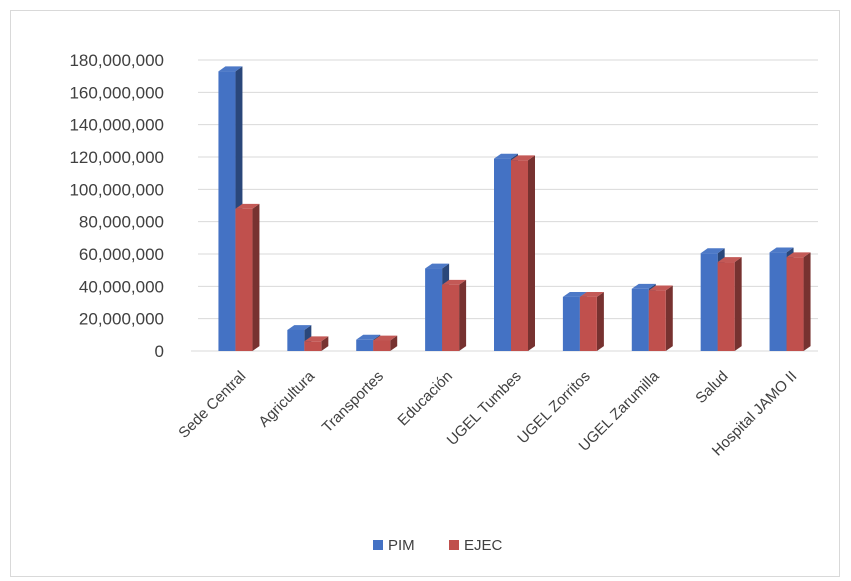 The image size is (851, 581). I want to click on x-tick-label: Salud, so click(711, 387).